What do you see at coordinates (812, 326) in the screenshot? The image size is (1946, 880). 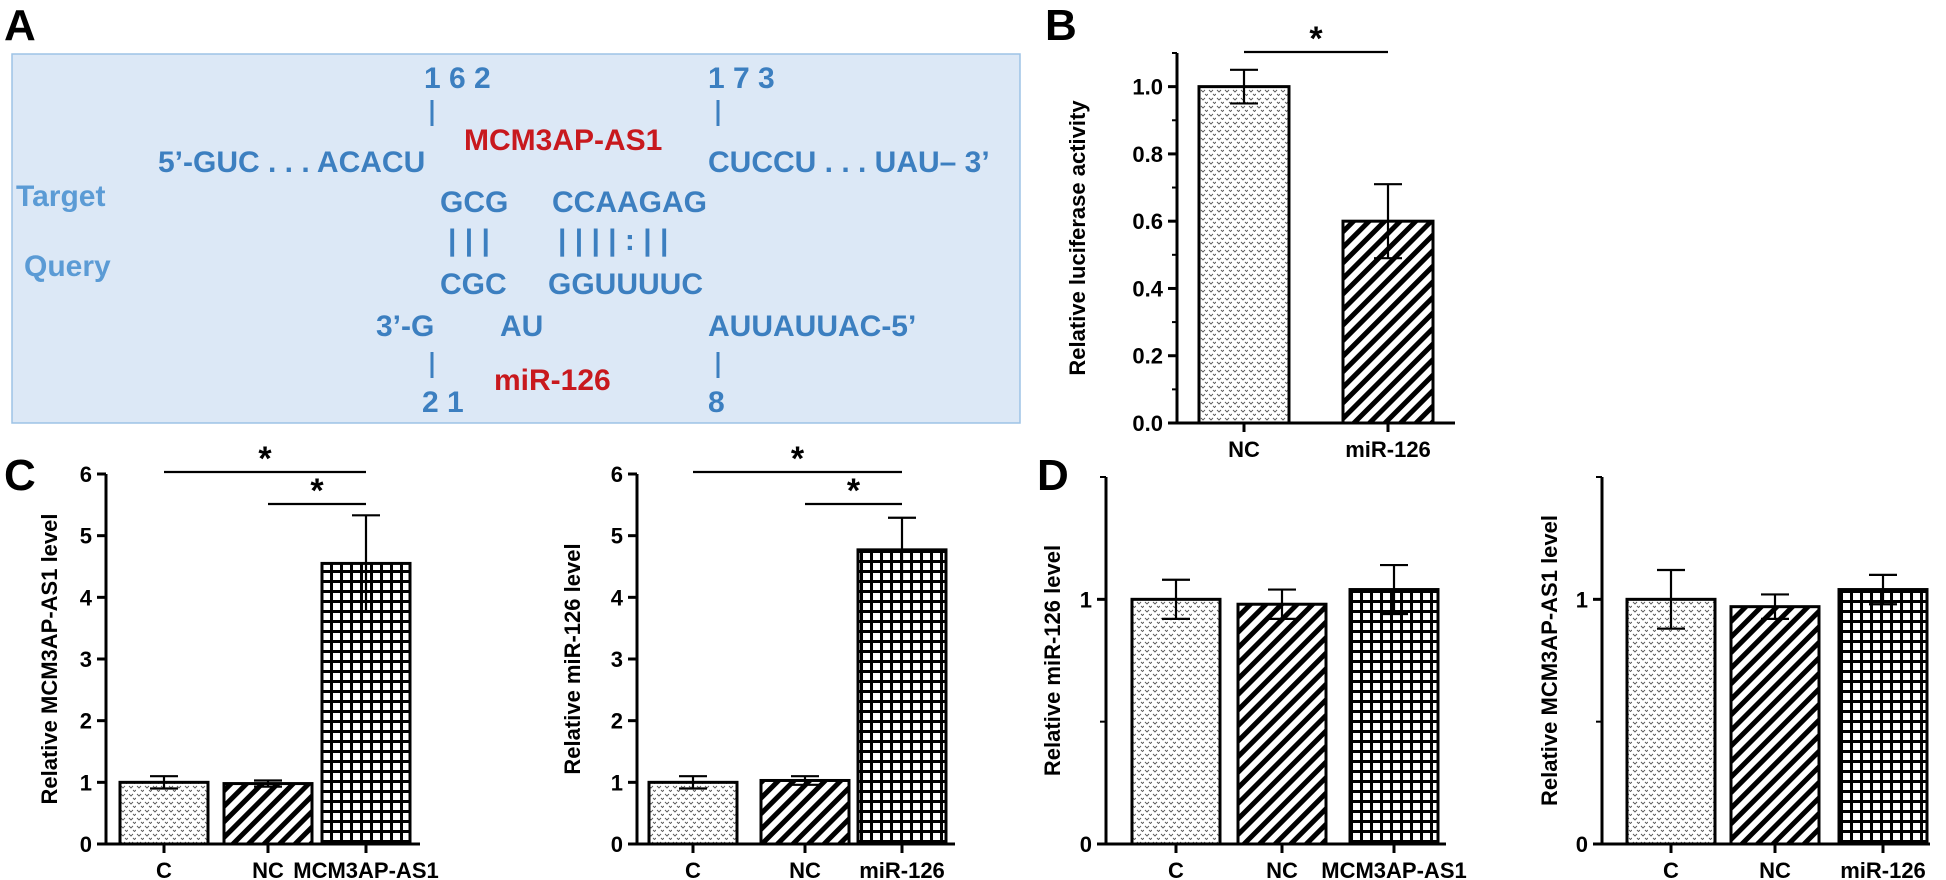 I see `query-5prime: AUUAUUAC-5’` at bounding box center [812, 326].